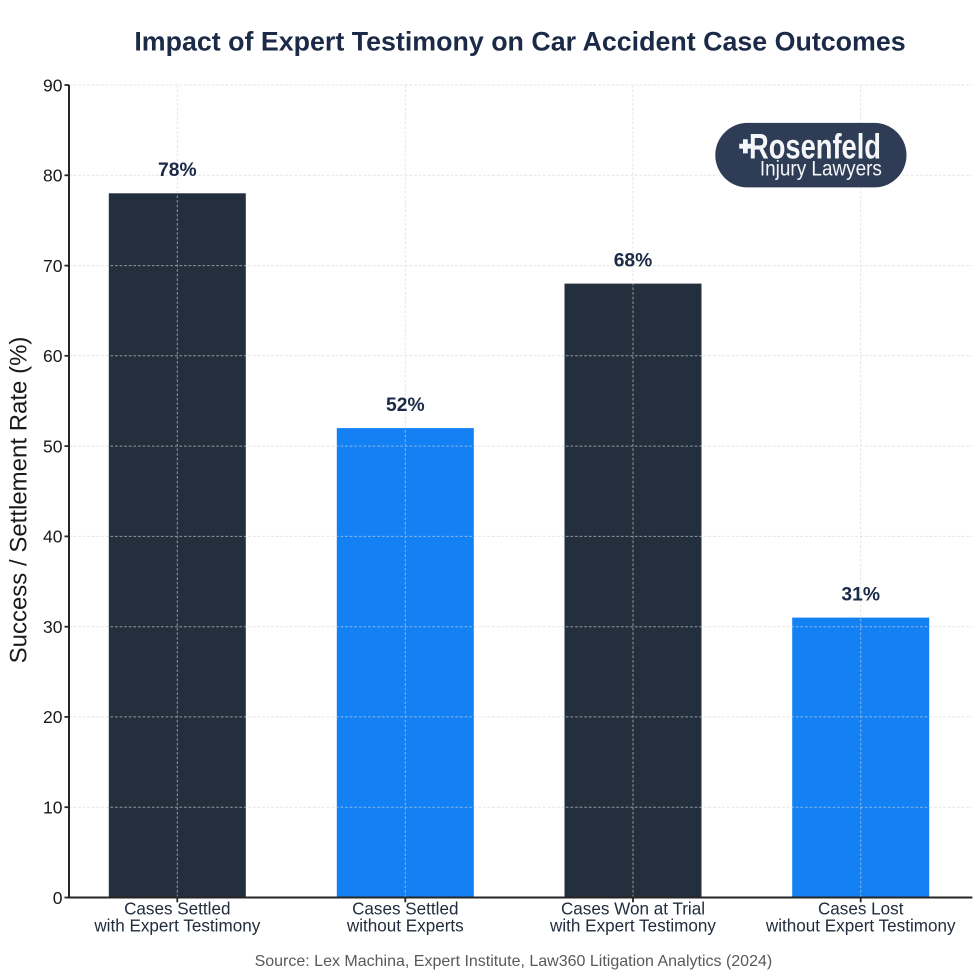 The image size is (980, 980). Describe the element at coordinates (53, 717) in the screenshot. I see `svg-text: 20` at that location.